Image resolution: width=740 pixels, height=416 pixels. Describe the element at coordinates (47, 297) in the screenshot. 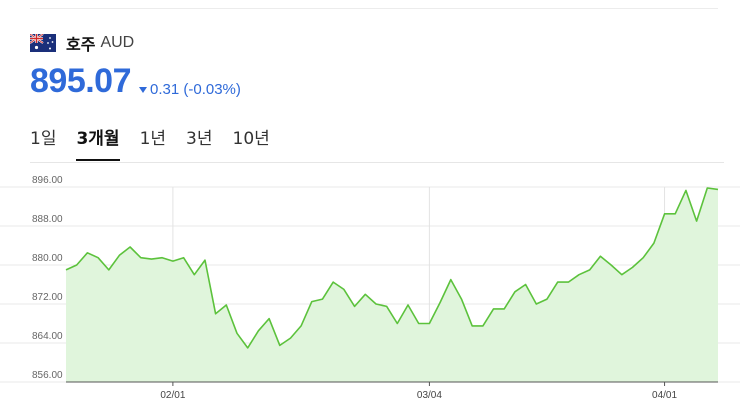

I see `y-tick-label: 872.00` at that location.